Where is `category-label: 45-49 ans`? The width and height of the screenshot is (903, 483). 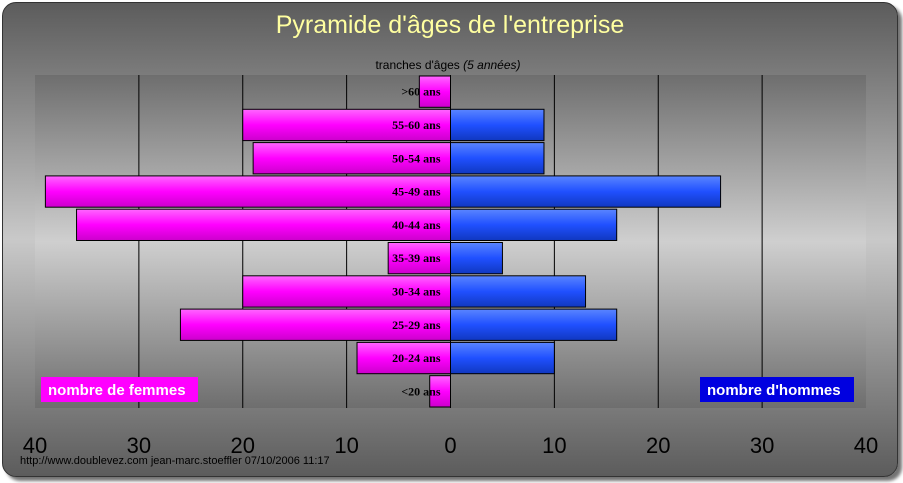 category-label: 45-49 ans is located at coordinates (416, 192).